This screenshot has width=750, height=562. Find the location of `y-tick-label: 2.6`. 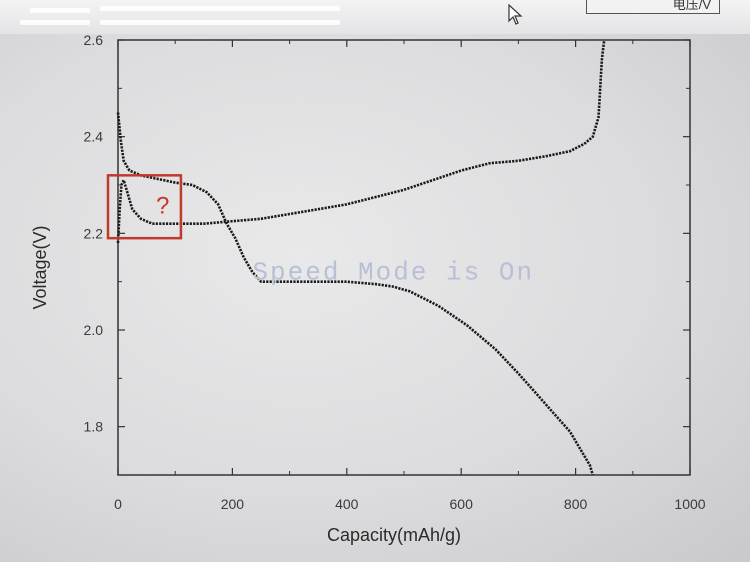

y-tick-label: 2.6 is located at coordinates (94, 40).